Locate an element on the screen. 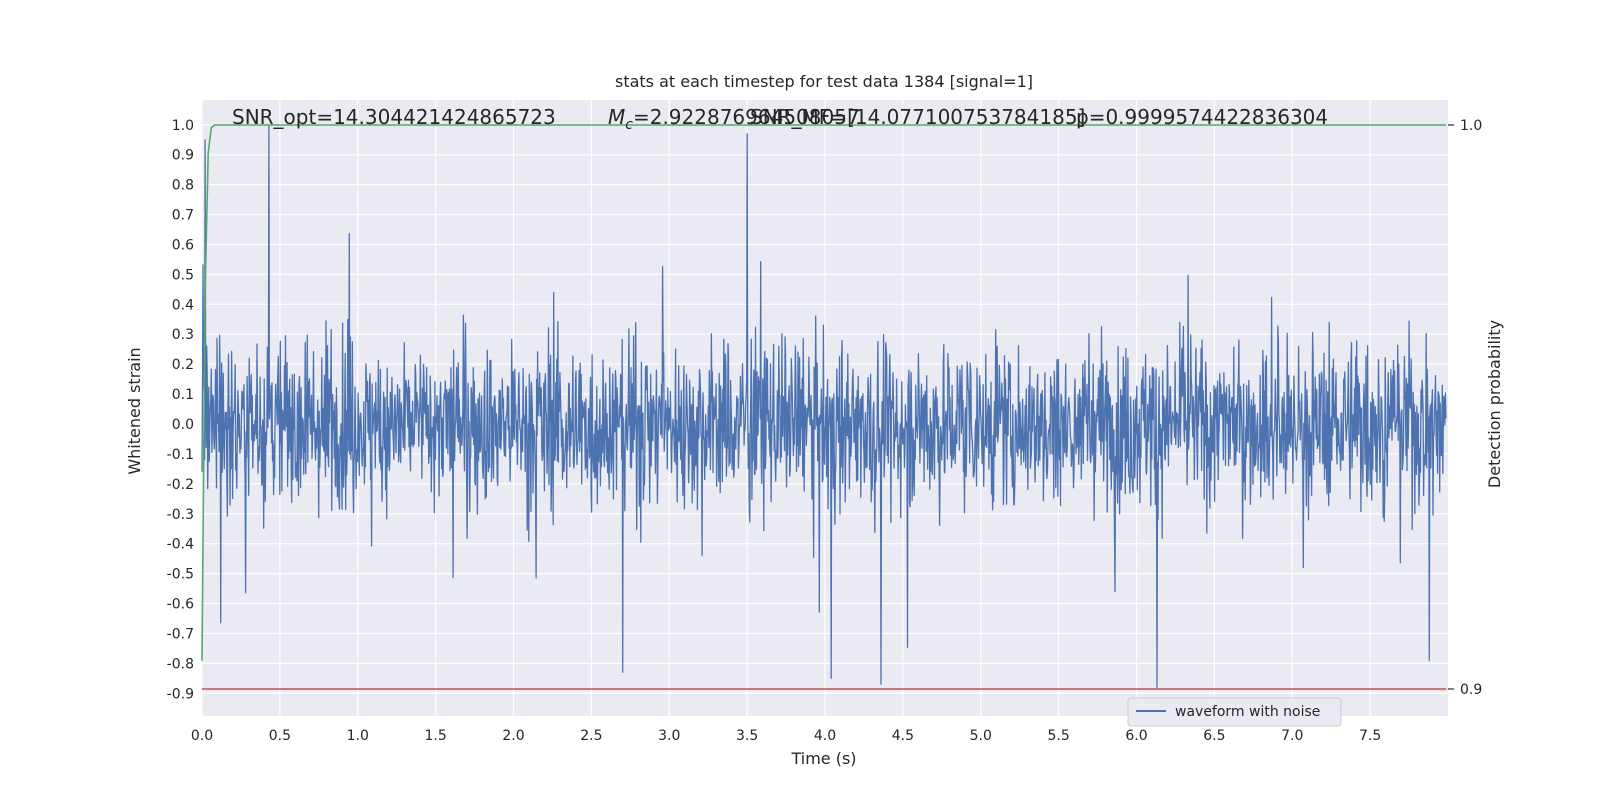 The height and width of the screenshot is (800, 1600). x-tick-label: 2.5 is located at coordinates (591, 736).